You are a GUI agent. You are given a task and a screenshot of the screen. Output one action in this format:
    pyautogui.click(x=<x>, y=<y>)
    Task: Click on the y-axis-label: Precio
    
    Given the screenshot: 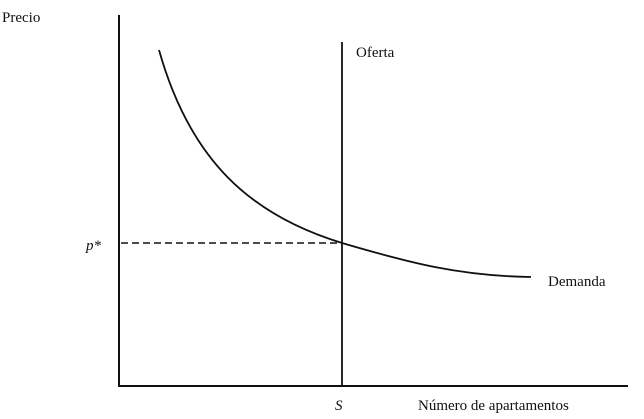 What is the action you would take?
    pyautogui.click(x=21, y=18)
    